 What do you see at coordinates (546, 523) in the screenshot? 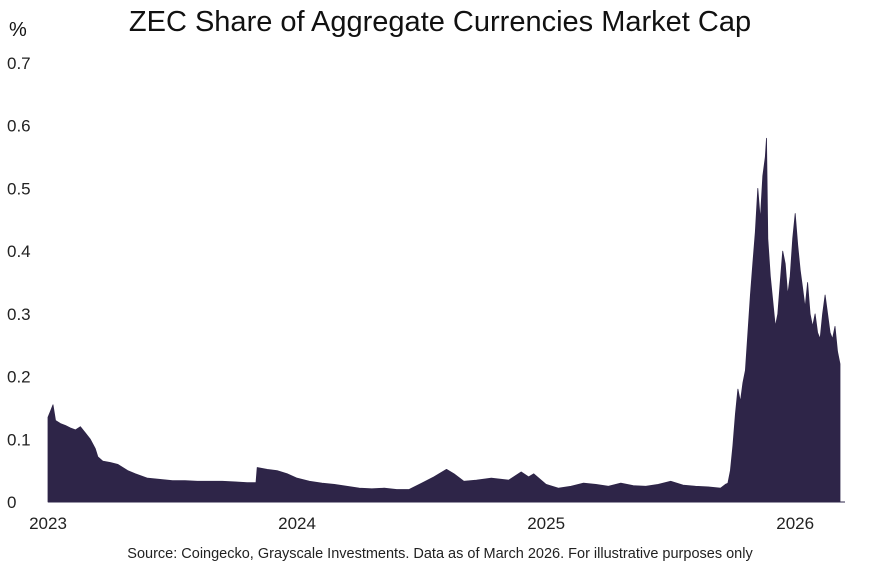
I see `x-tick-label: 2025` at bounding box center [546, 523].